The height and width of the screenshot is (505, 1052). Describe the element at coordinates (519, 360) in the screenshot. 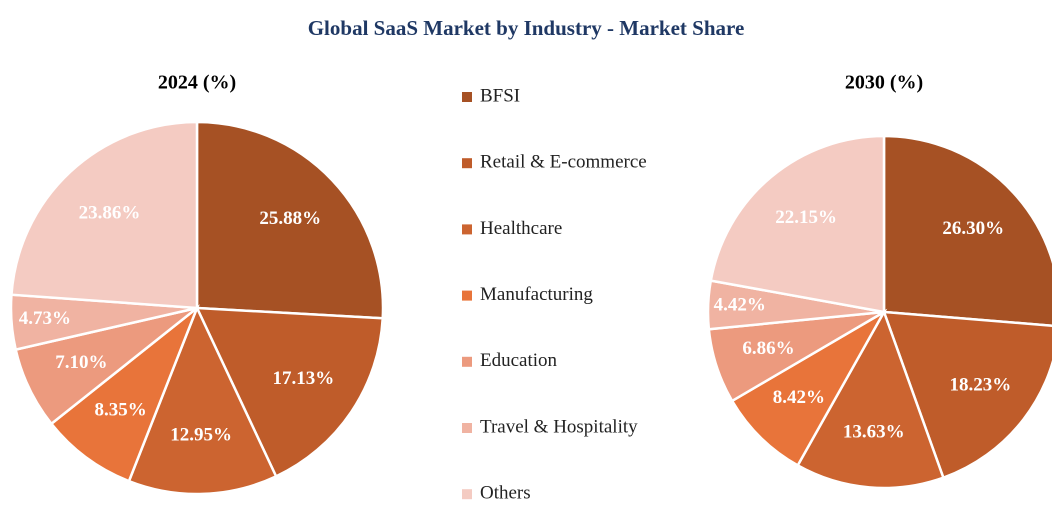

I see `legend-label: Education` at that location.